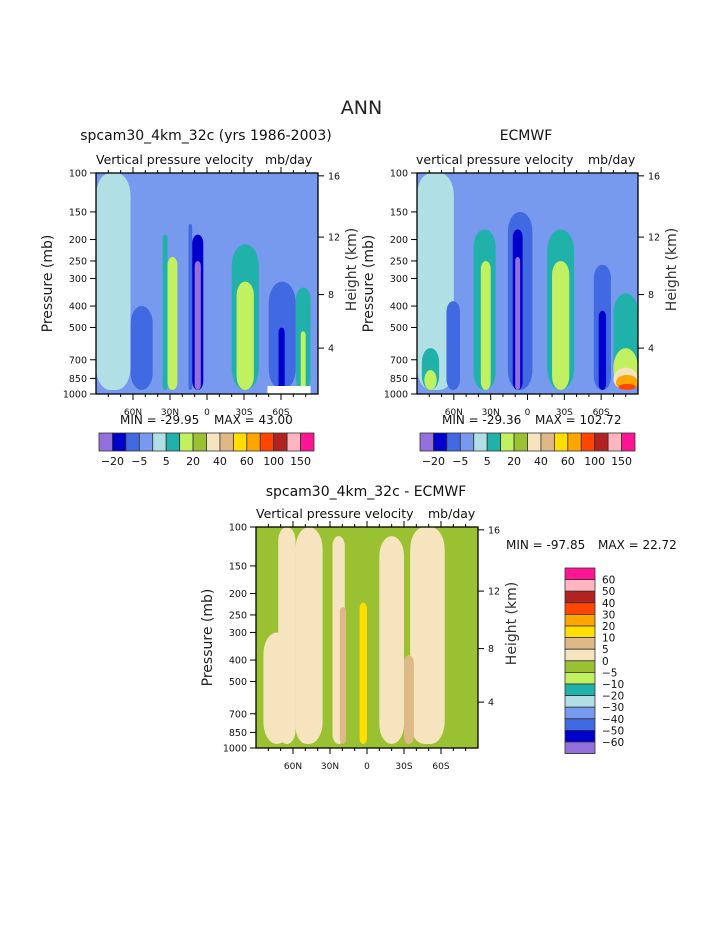  What do you see at coordinates (166, 461) in the screenshot?
I see `colorbar-label: 5` at bounding box center [166, 461].